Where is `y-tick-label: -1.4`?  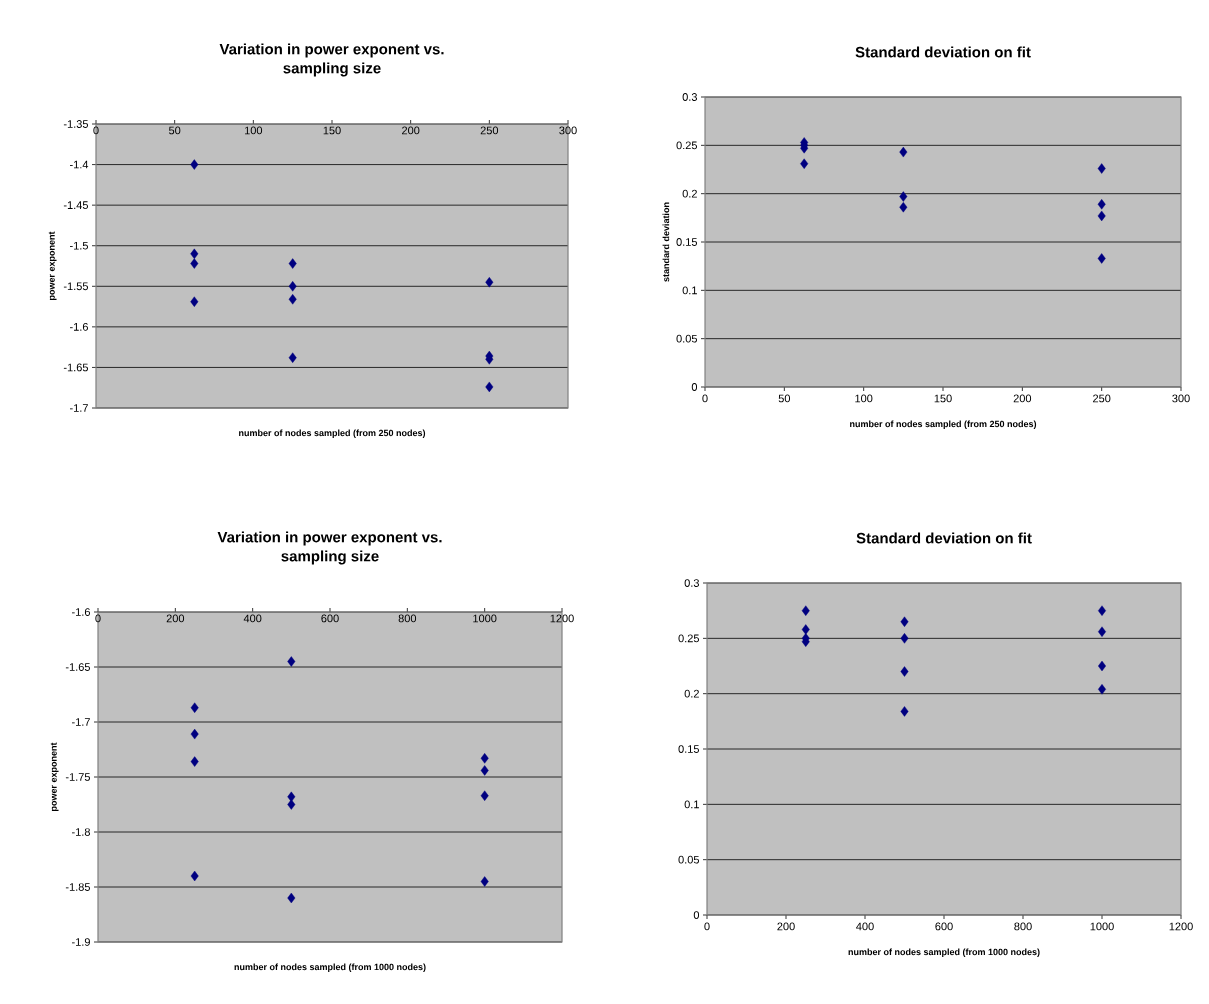 y-tick-label: -1.4 is located at coordinates (79, 164).